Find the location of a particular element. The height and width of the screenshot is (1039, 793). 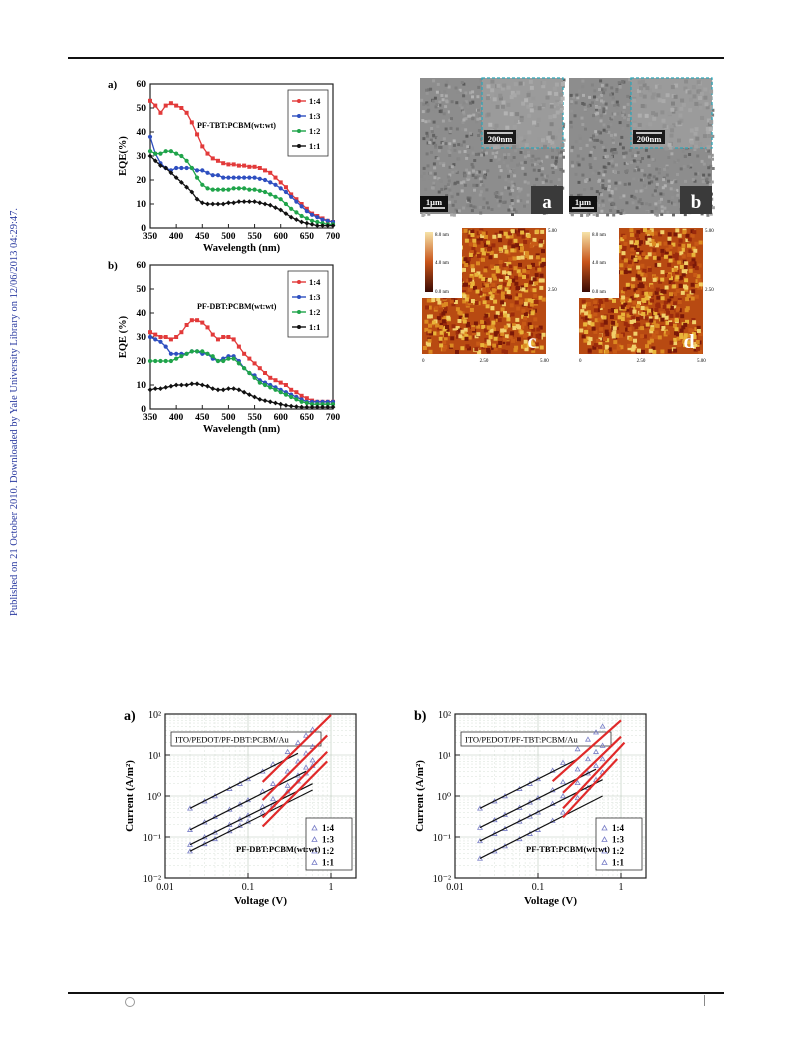

ohmic-fit-line is located at coordinates (528, 783).